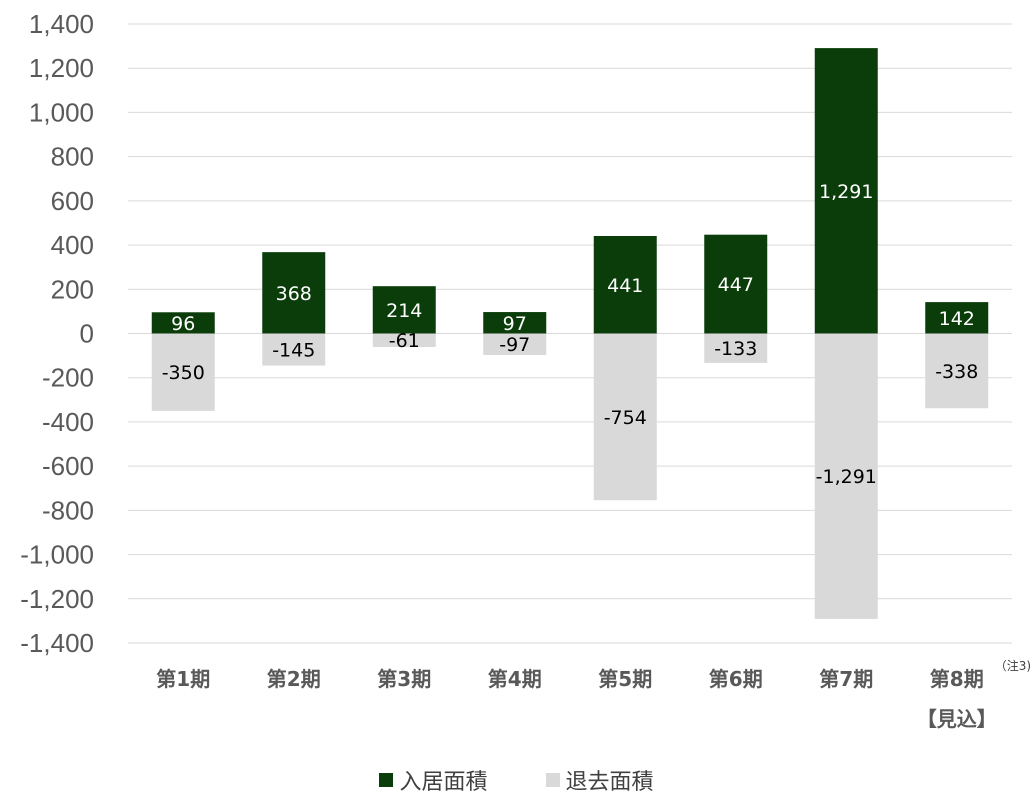  I want to click on data-label-move-out: -145, so click(293, 351).